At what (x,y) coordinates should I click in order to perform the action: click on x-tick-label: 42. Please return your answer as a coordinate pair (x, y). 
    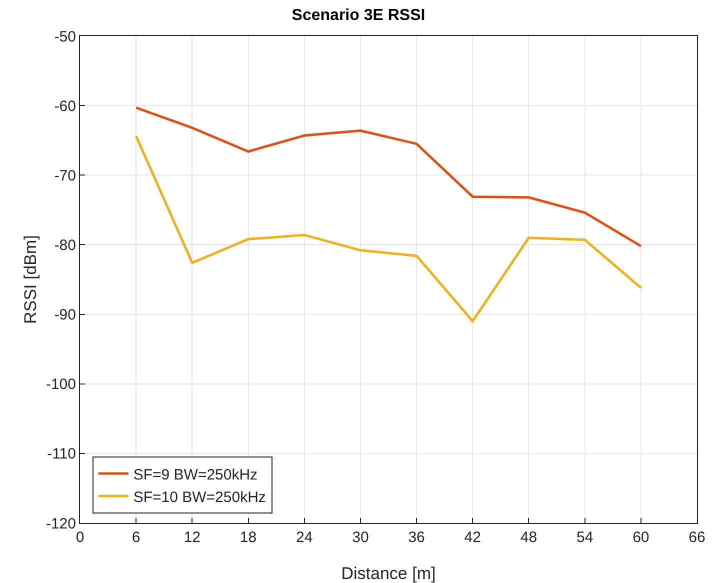
    Looking at the image, I should click on (472, 537).